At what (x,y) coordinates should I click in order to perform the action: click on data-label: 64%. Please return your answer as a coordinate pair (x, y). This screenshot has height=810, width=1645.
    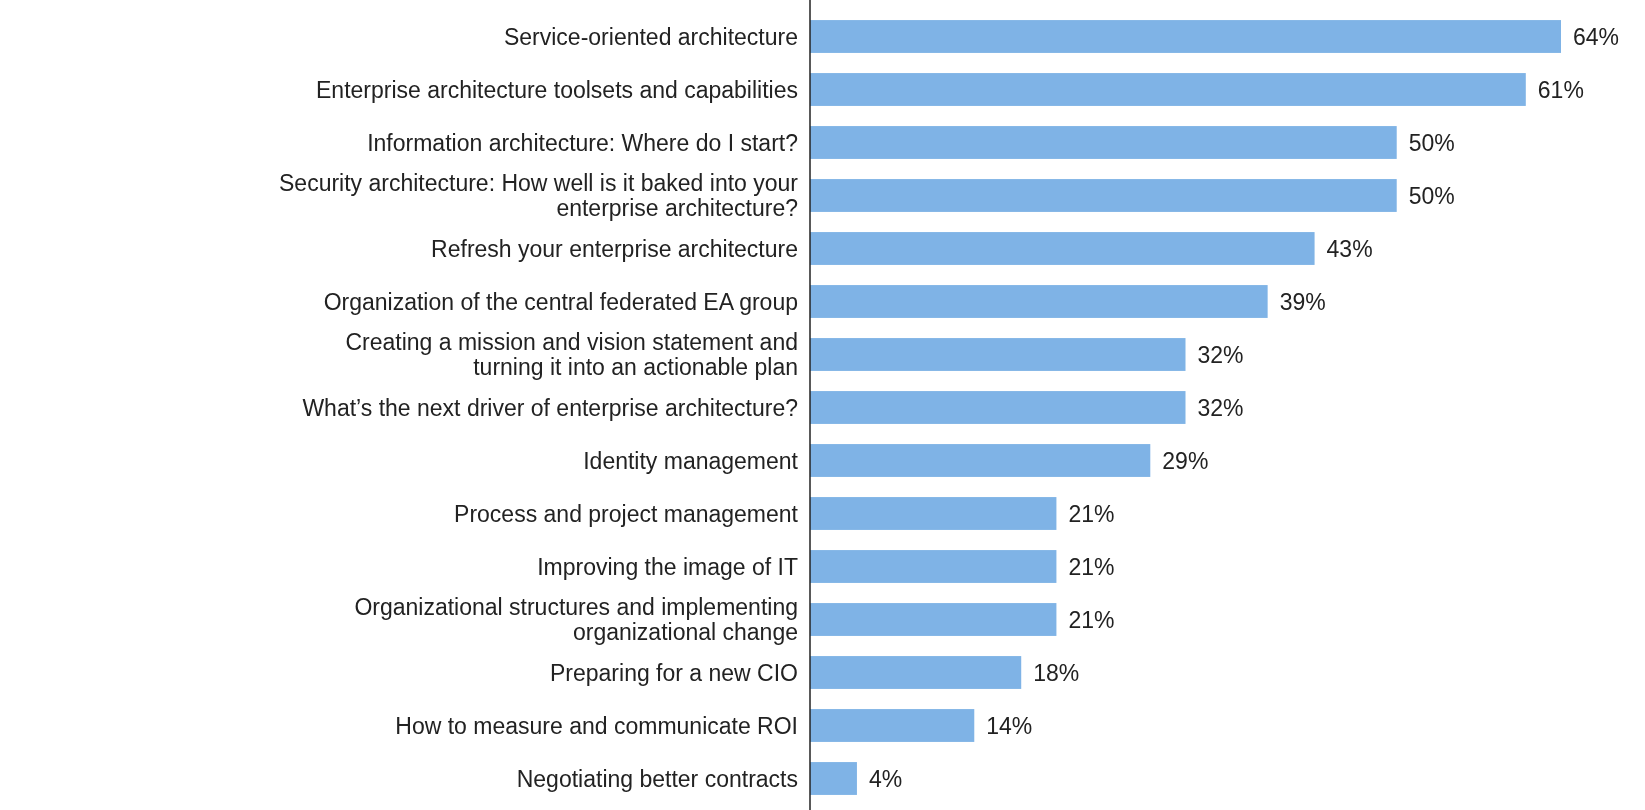
    Looking at the image, I should click on (1596, 36).